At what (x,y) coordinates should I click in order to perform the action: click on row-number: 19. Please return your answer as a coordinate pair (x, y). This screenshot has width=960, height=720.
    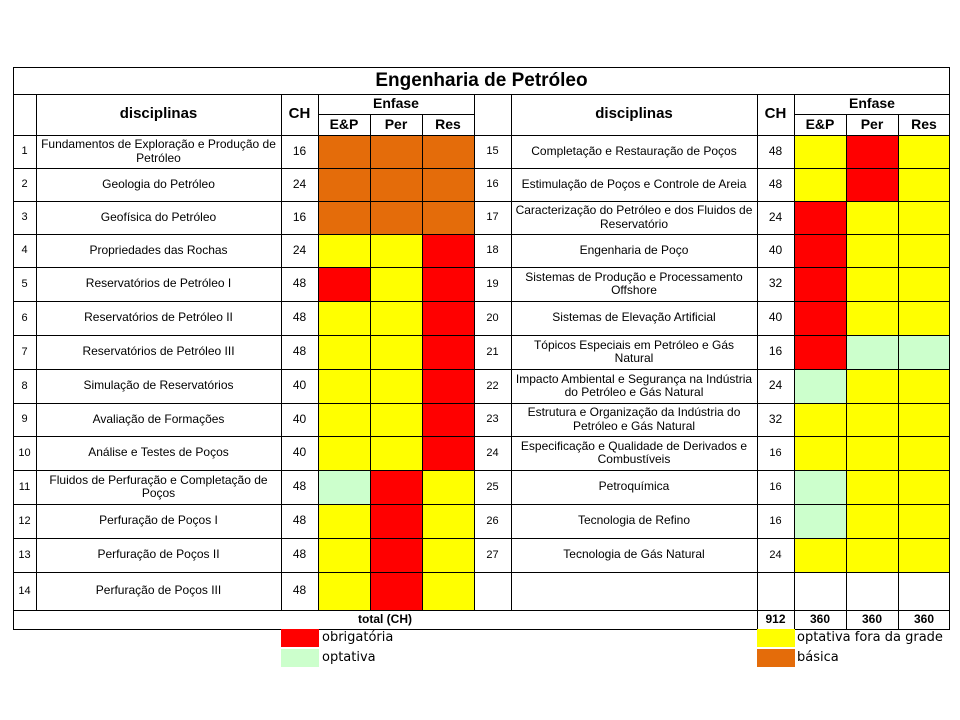
    Looking at the image, I should click on (492, 283).